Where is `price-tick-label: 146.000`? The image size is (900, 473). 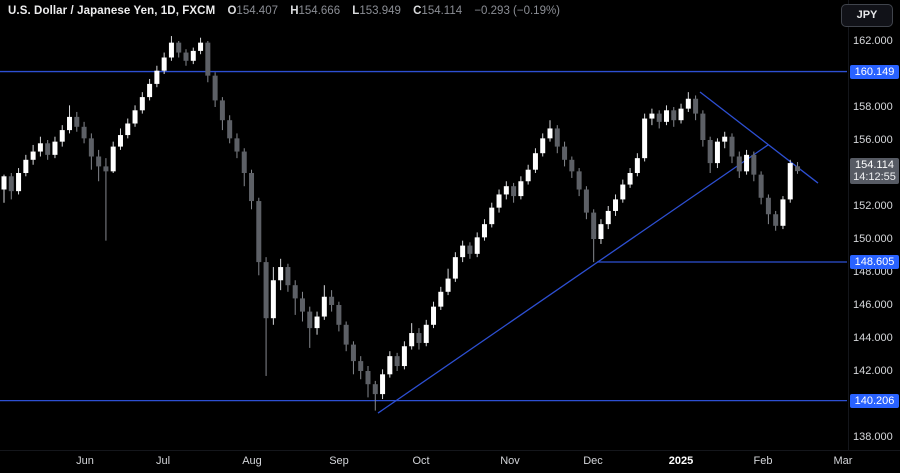 price-tick-label: 146.000 is located at coordinates (873, 305).